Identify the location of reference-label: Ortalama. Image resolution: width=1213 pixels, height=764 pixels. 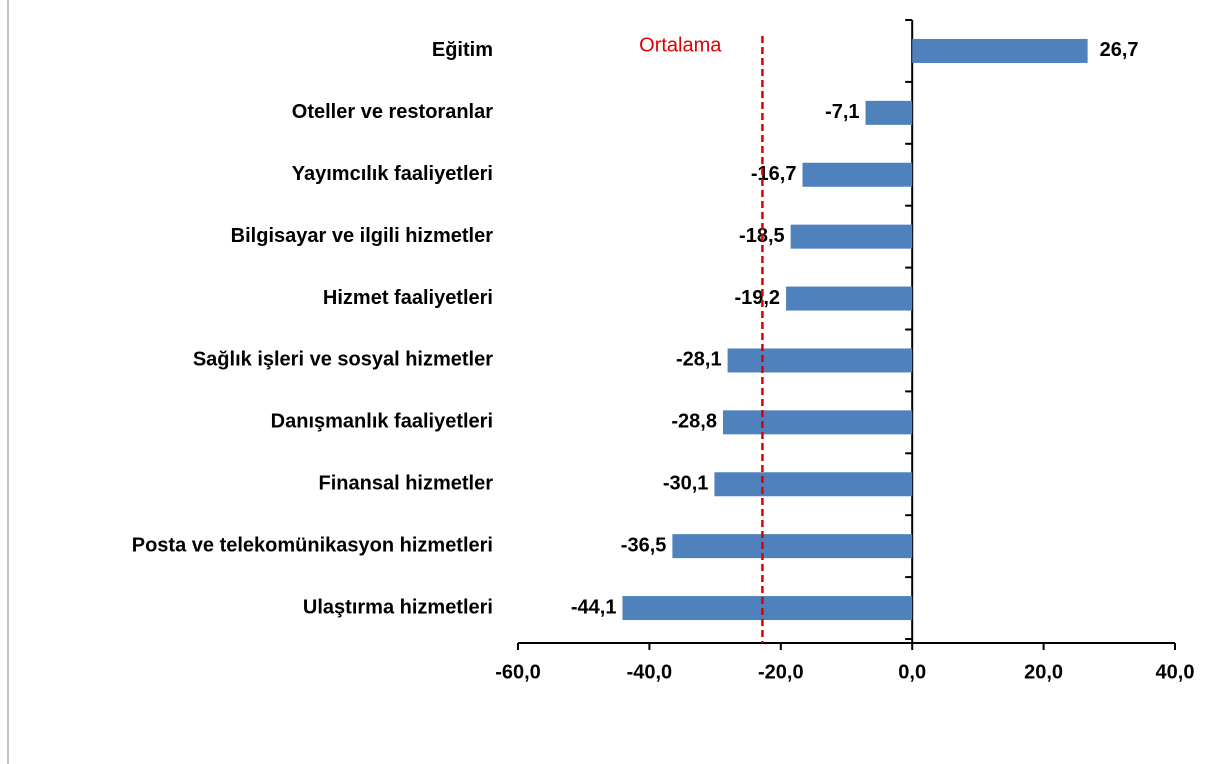
(680, 45).